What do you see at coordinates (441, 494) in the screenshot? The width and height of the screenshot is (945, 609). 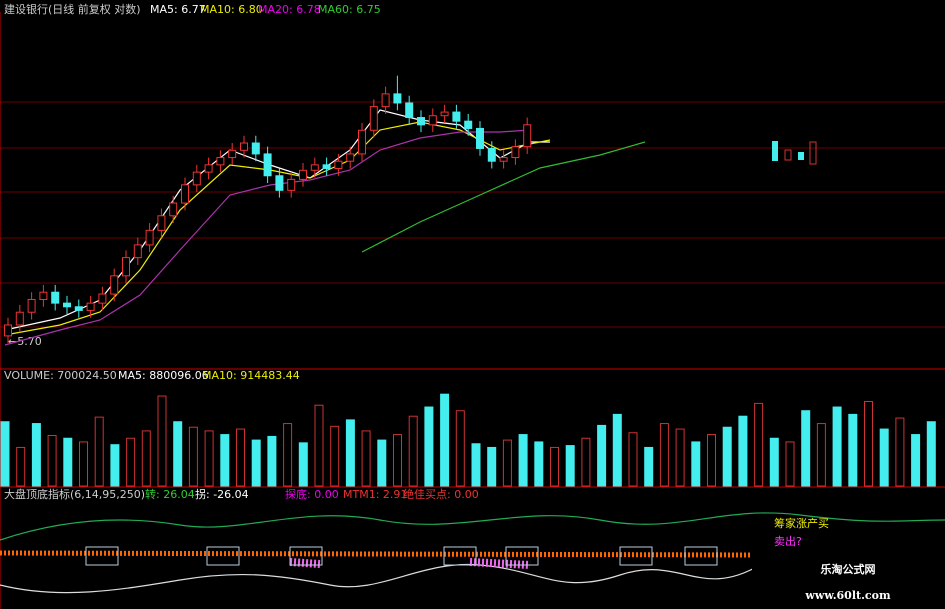 I see `indicator-value: 绝佳买点: 0.00` at bounding box center [441, 494].